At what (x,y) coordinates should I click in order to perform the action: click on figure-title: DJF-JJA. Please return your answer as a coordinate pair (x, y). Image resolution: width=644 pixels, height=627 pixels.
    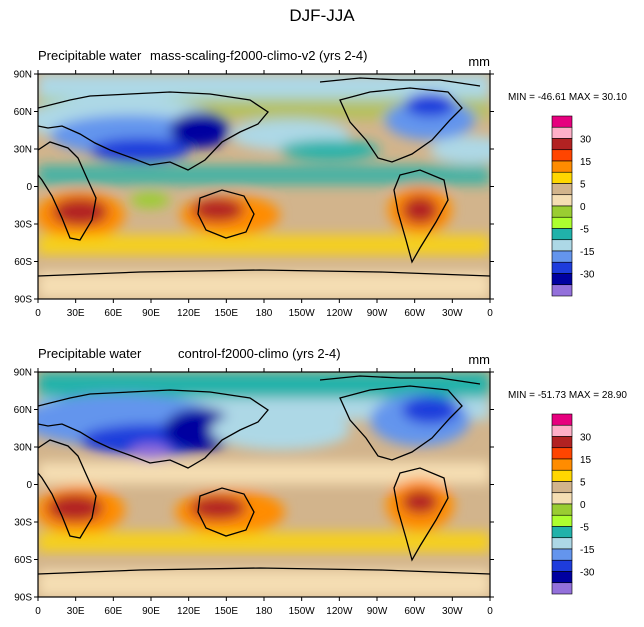
    Looking at the image, I should click on (322, 15).